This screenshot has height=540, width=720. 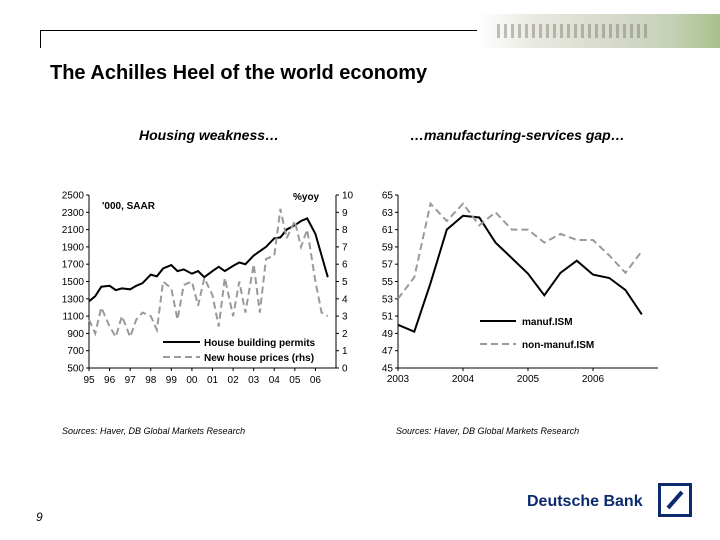 I want to click on y-tick-label: 53, so click(x=388, y=299).